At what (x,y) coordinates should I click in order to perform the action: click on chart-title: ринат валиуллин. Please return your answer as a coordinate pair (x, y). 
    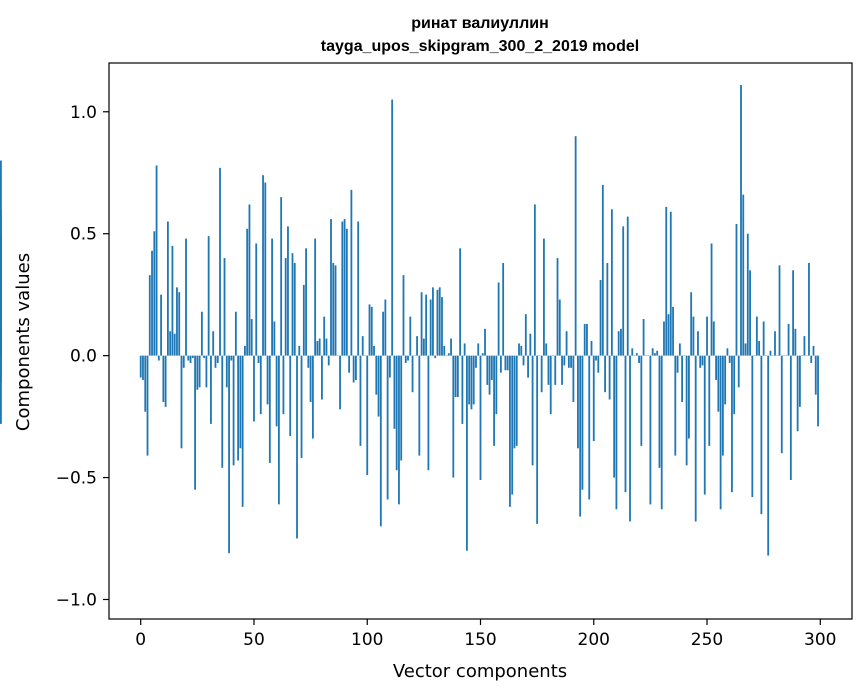
    Looking at the image, I should click on (480, 23).